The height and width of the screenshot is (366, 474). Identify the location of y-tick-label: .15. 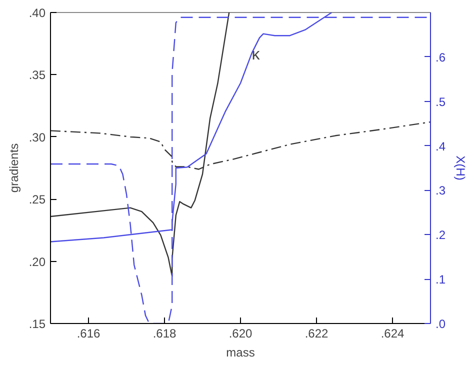
(37, 324).